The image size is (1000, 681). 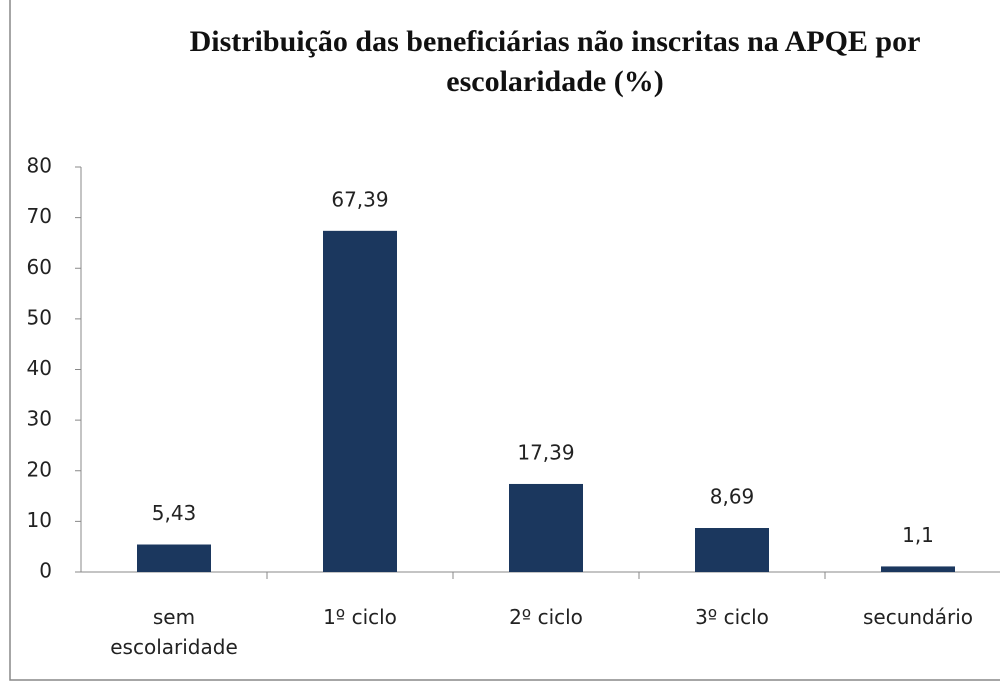 What do you see at coordinates (39, 216) in the screenshot?
I see `y-tick-label: 70` at bounding box center [39, 216].